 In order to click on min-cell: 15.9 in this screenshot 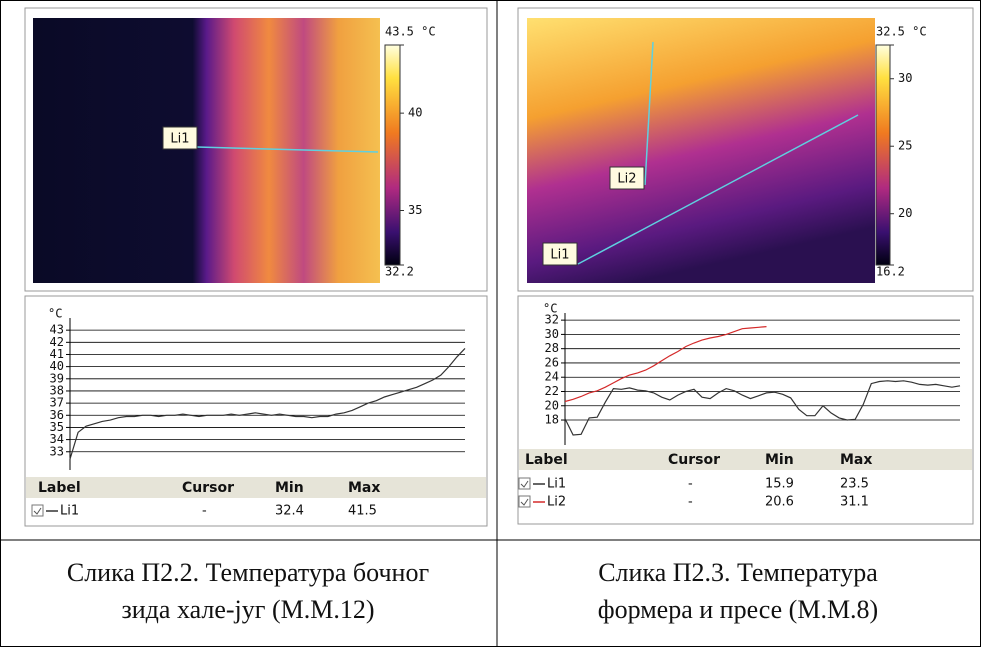, I will do `click(779, 484)`.